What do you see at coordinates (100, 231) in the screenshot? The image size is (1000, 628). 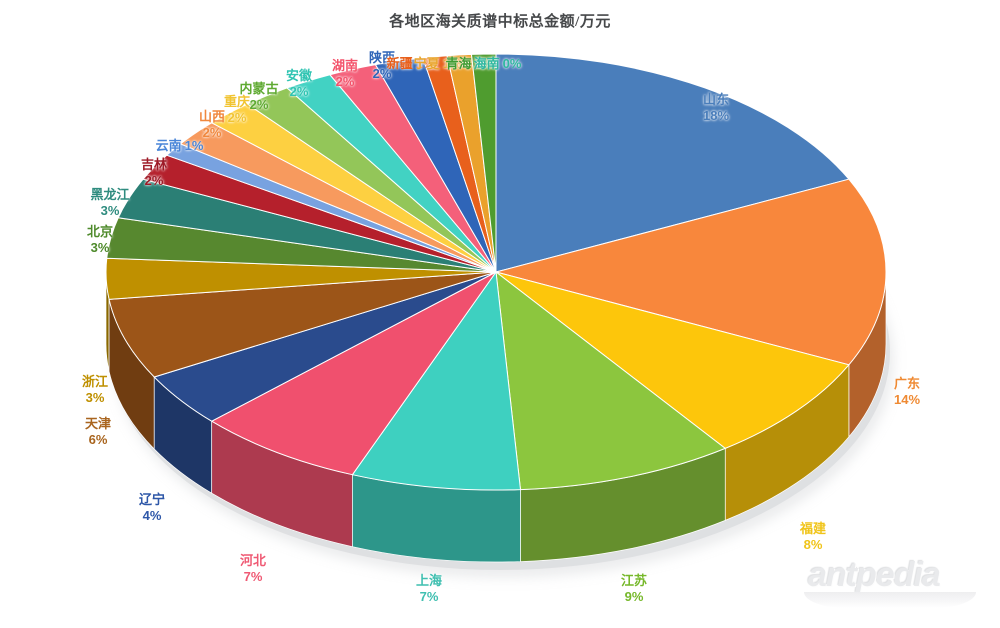 I see `pie-slice-name: 北京` at bounding box center [100, 231].